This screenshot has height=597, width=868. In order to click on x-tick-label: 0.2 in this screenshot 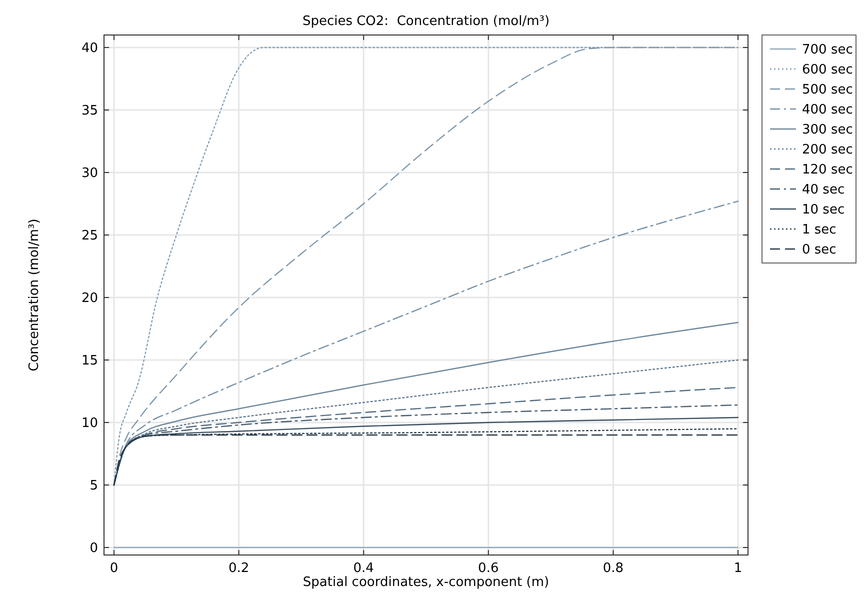, I will do `click(239, 568)`.